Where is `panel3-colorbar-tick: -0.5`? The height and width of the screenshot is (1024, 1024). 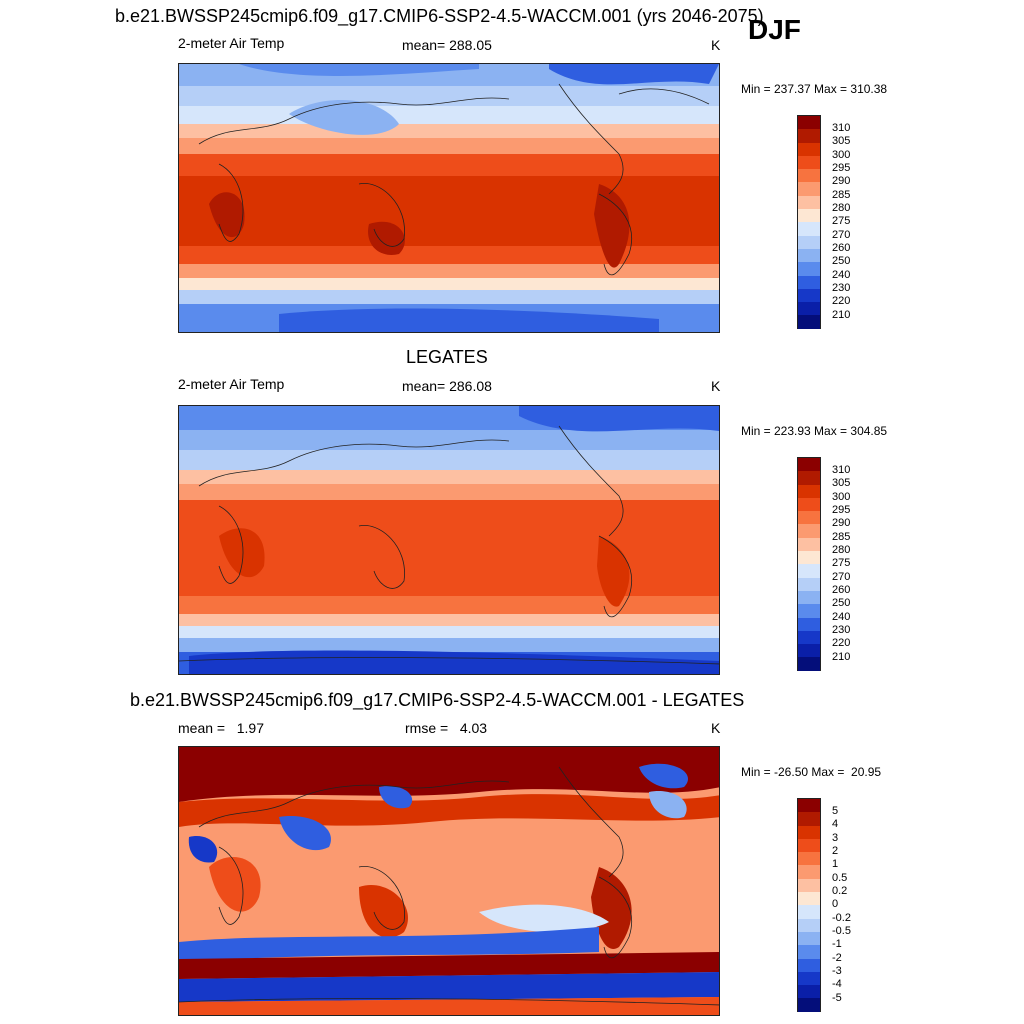
panel3-colorbar-tick: -0.5 is located at coordinates (841, 931).